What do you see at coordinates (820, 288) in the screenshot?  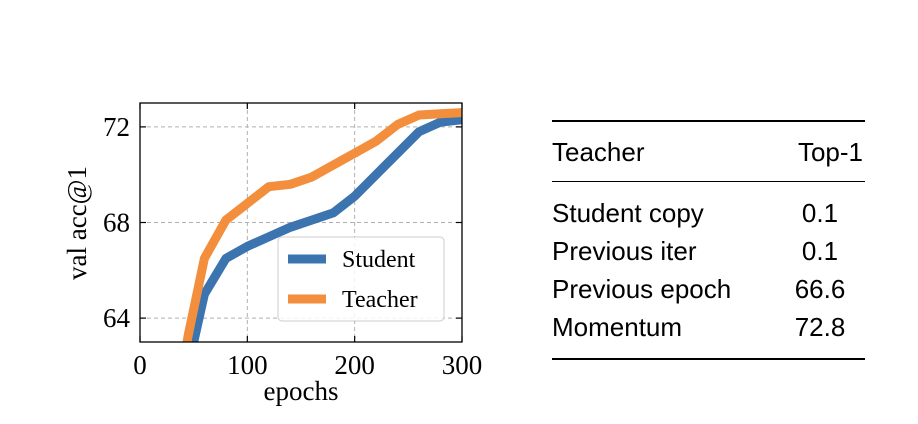 I see `cell-top1: 66.6` at bounding box center [820, 288].